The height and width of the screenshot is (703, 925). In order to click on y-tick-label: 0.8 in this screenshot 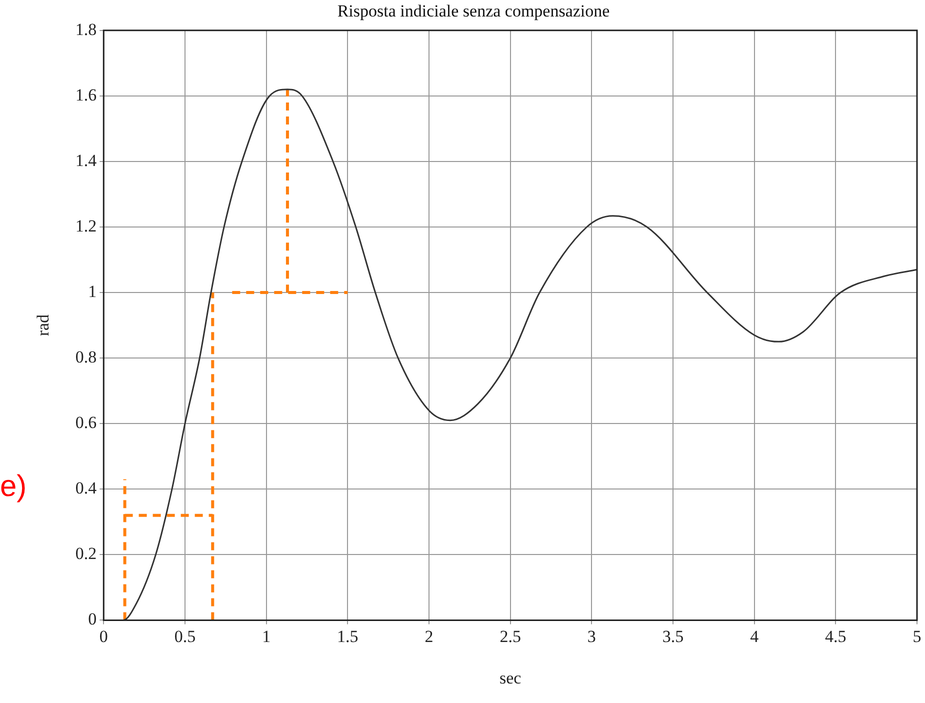, I will do `click(86, 357)`.